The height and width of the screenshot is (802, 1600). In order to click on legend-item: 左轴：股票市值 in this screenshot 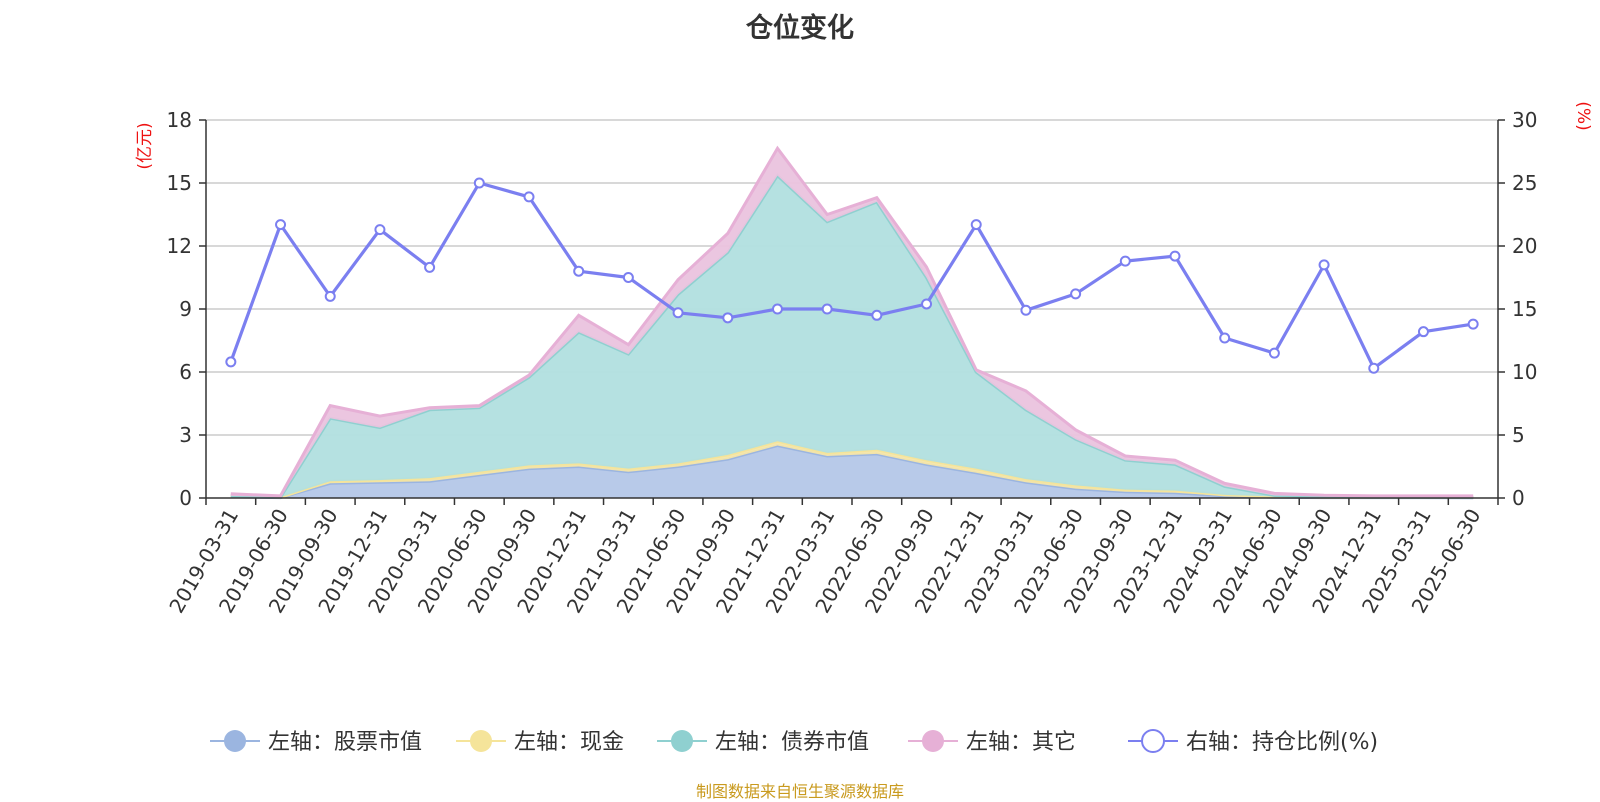, I will do `click(316, 742)`.